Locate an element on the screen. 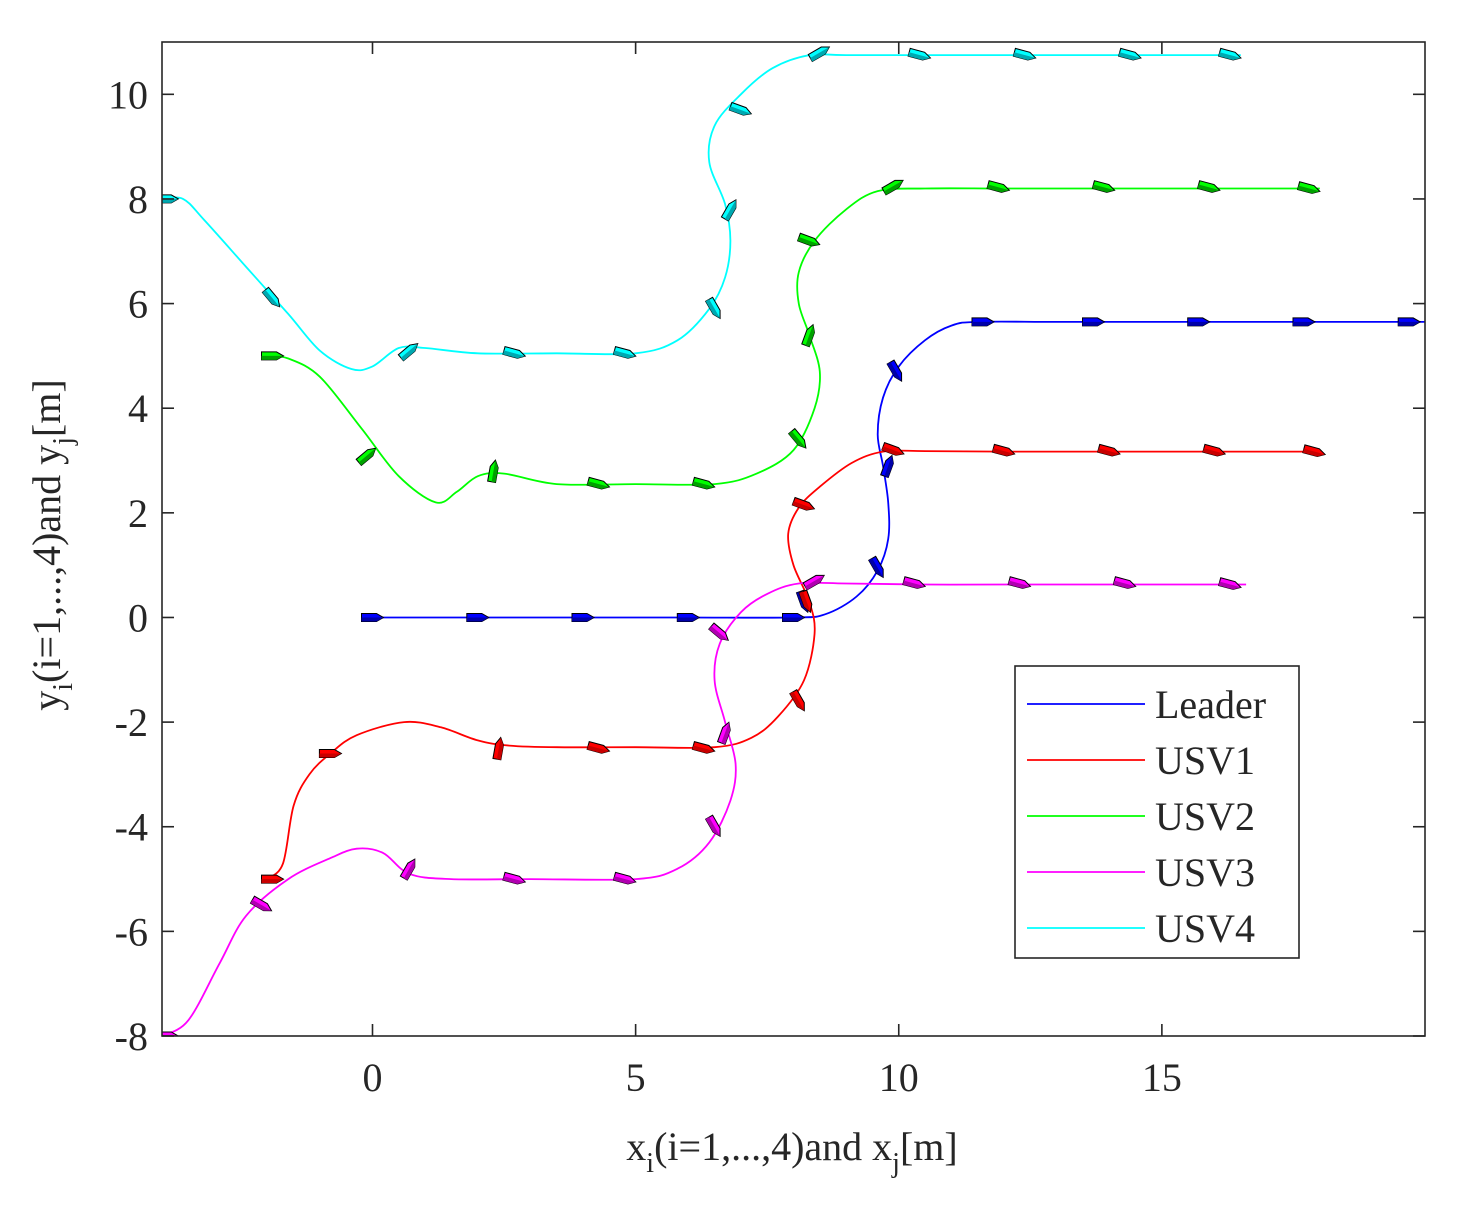  legend-box is located at coordinates (1157, 812).